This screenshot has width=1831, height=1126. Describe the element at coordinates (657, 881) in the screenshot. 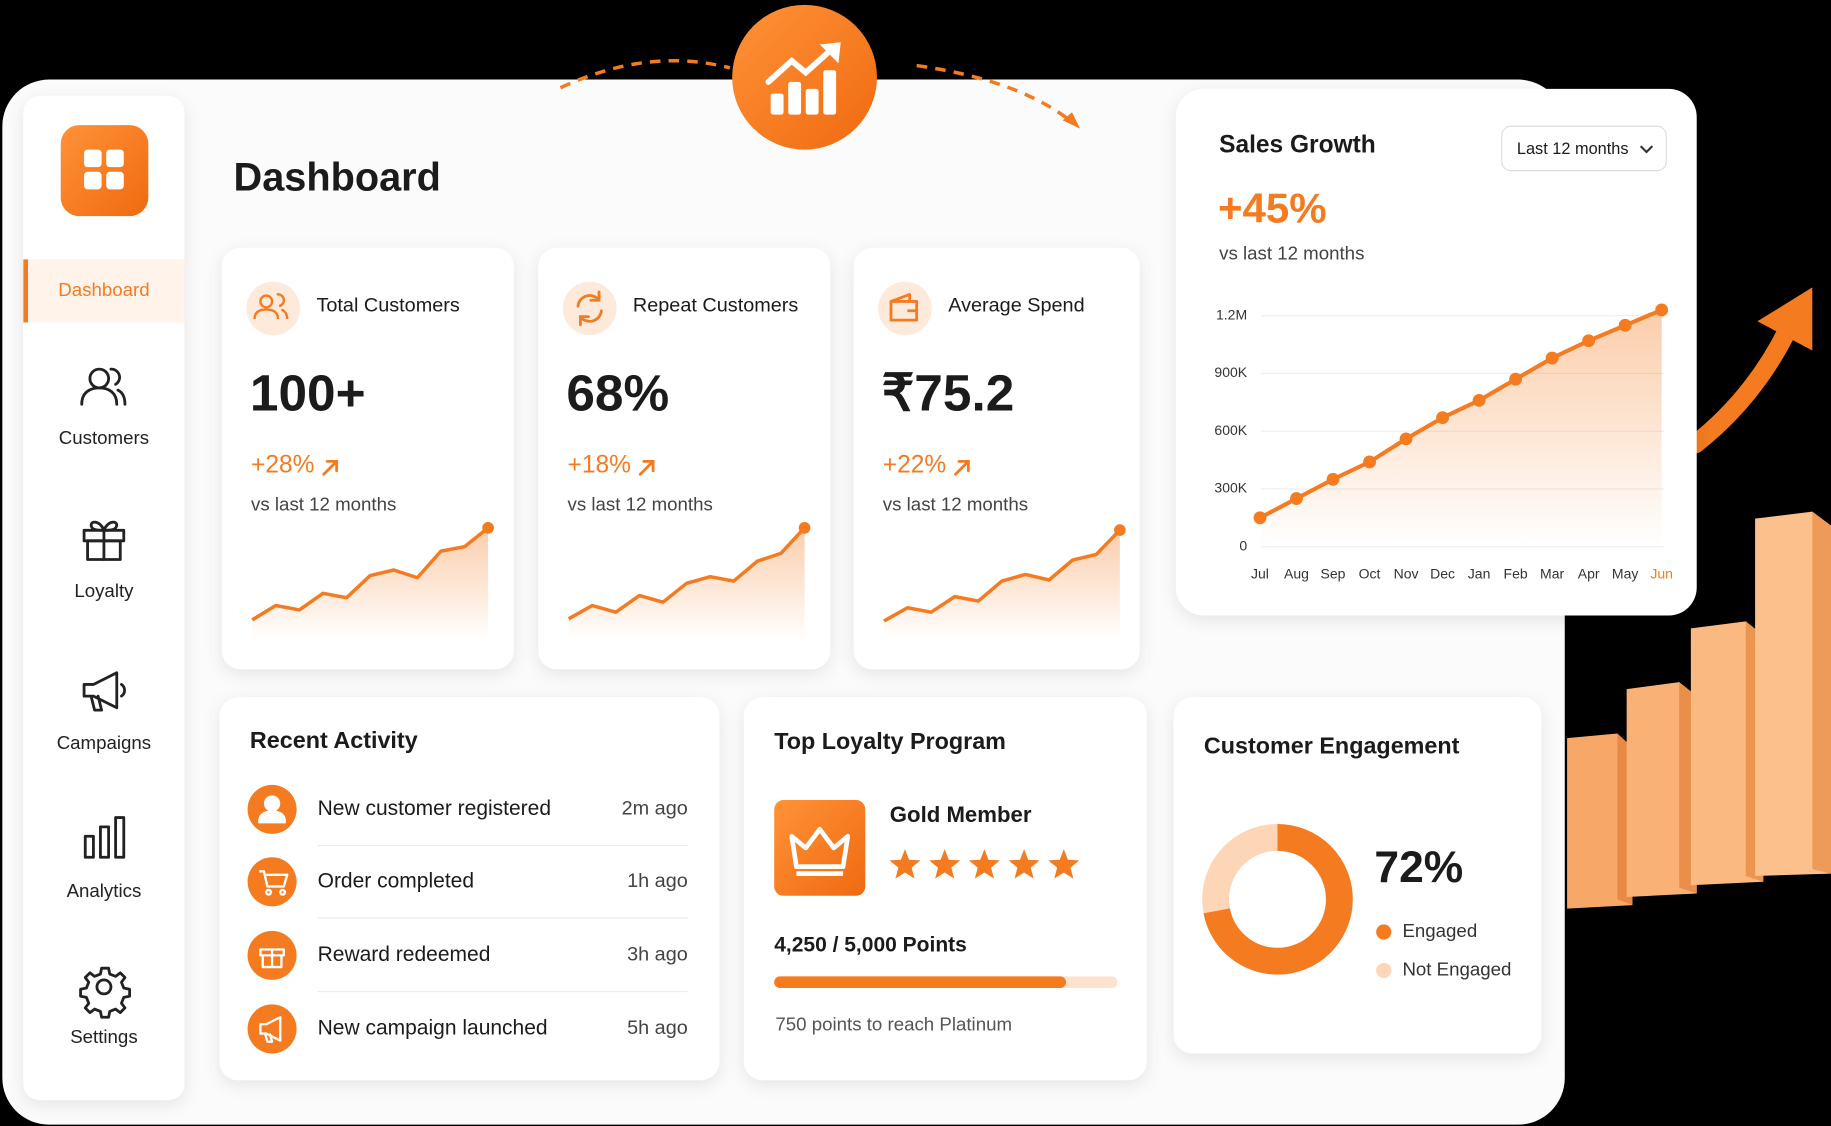

I see `activity-time: 1h ago` at that location.